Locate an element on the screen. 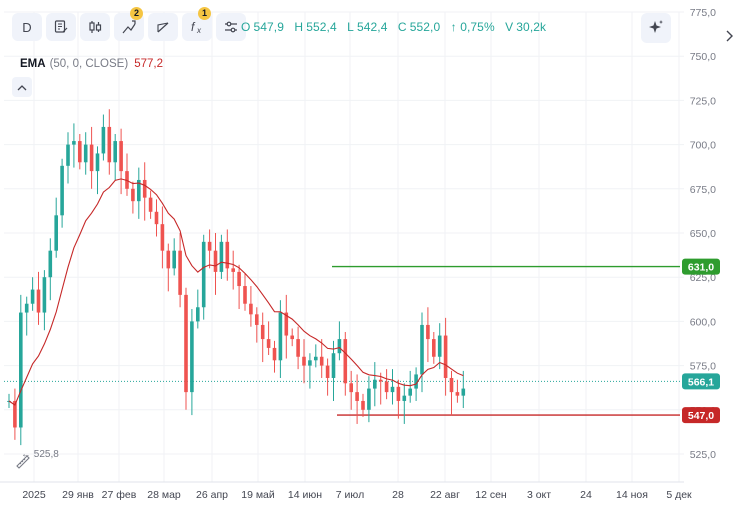 The image size is (735, 517). ema-value: 577,2 is located at coordinates (148, 64).